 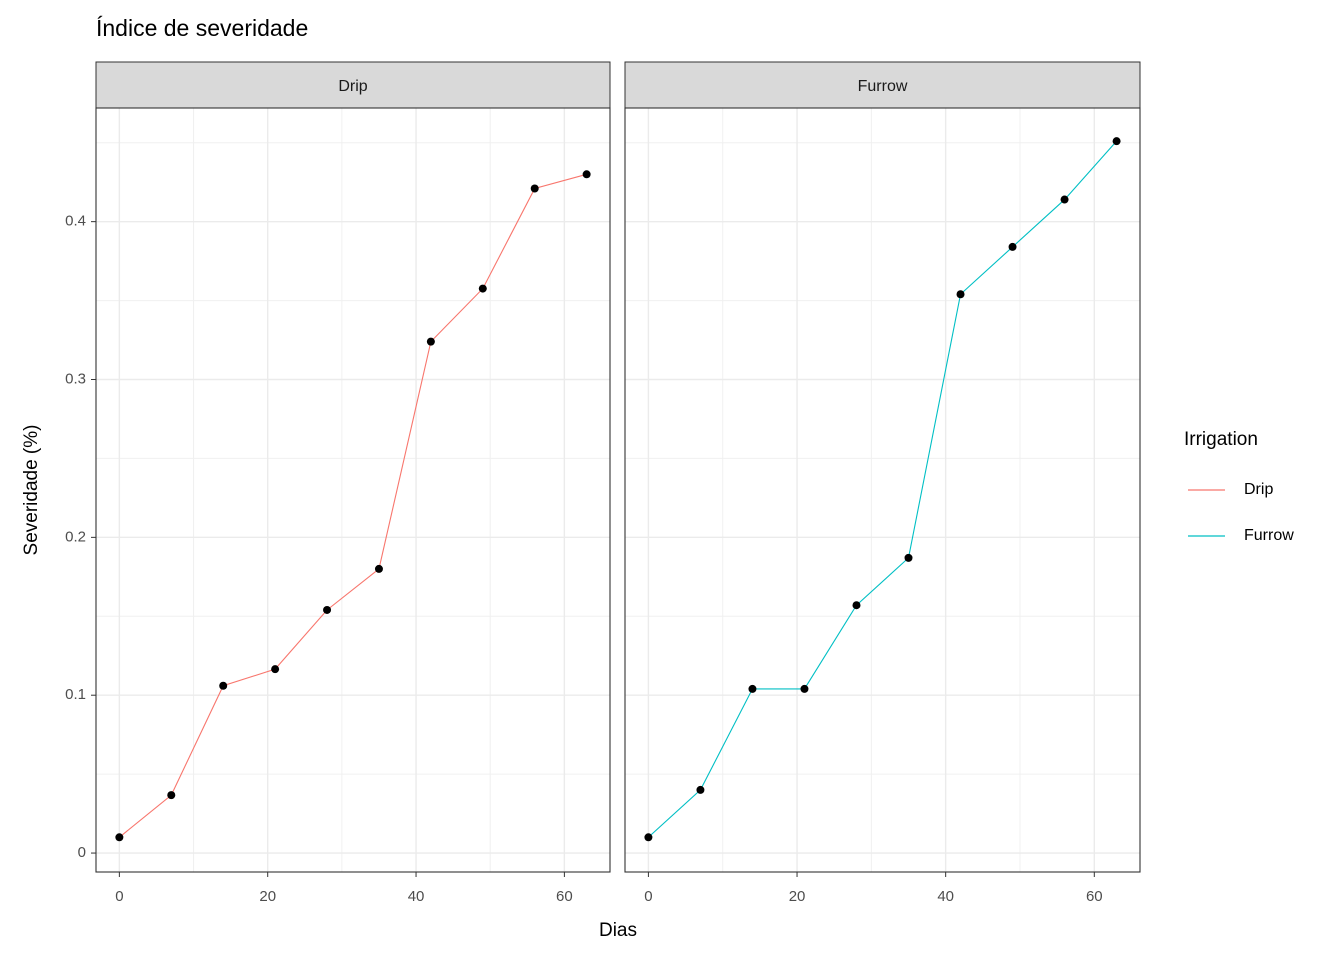 What do you see at coordinates (82, 852) in the screenshot?
I see `y-tick-label: 0` at bounding box center [82, 852].